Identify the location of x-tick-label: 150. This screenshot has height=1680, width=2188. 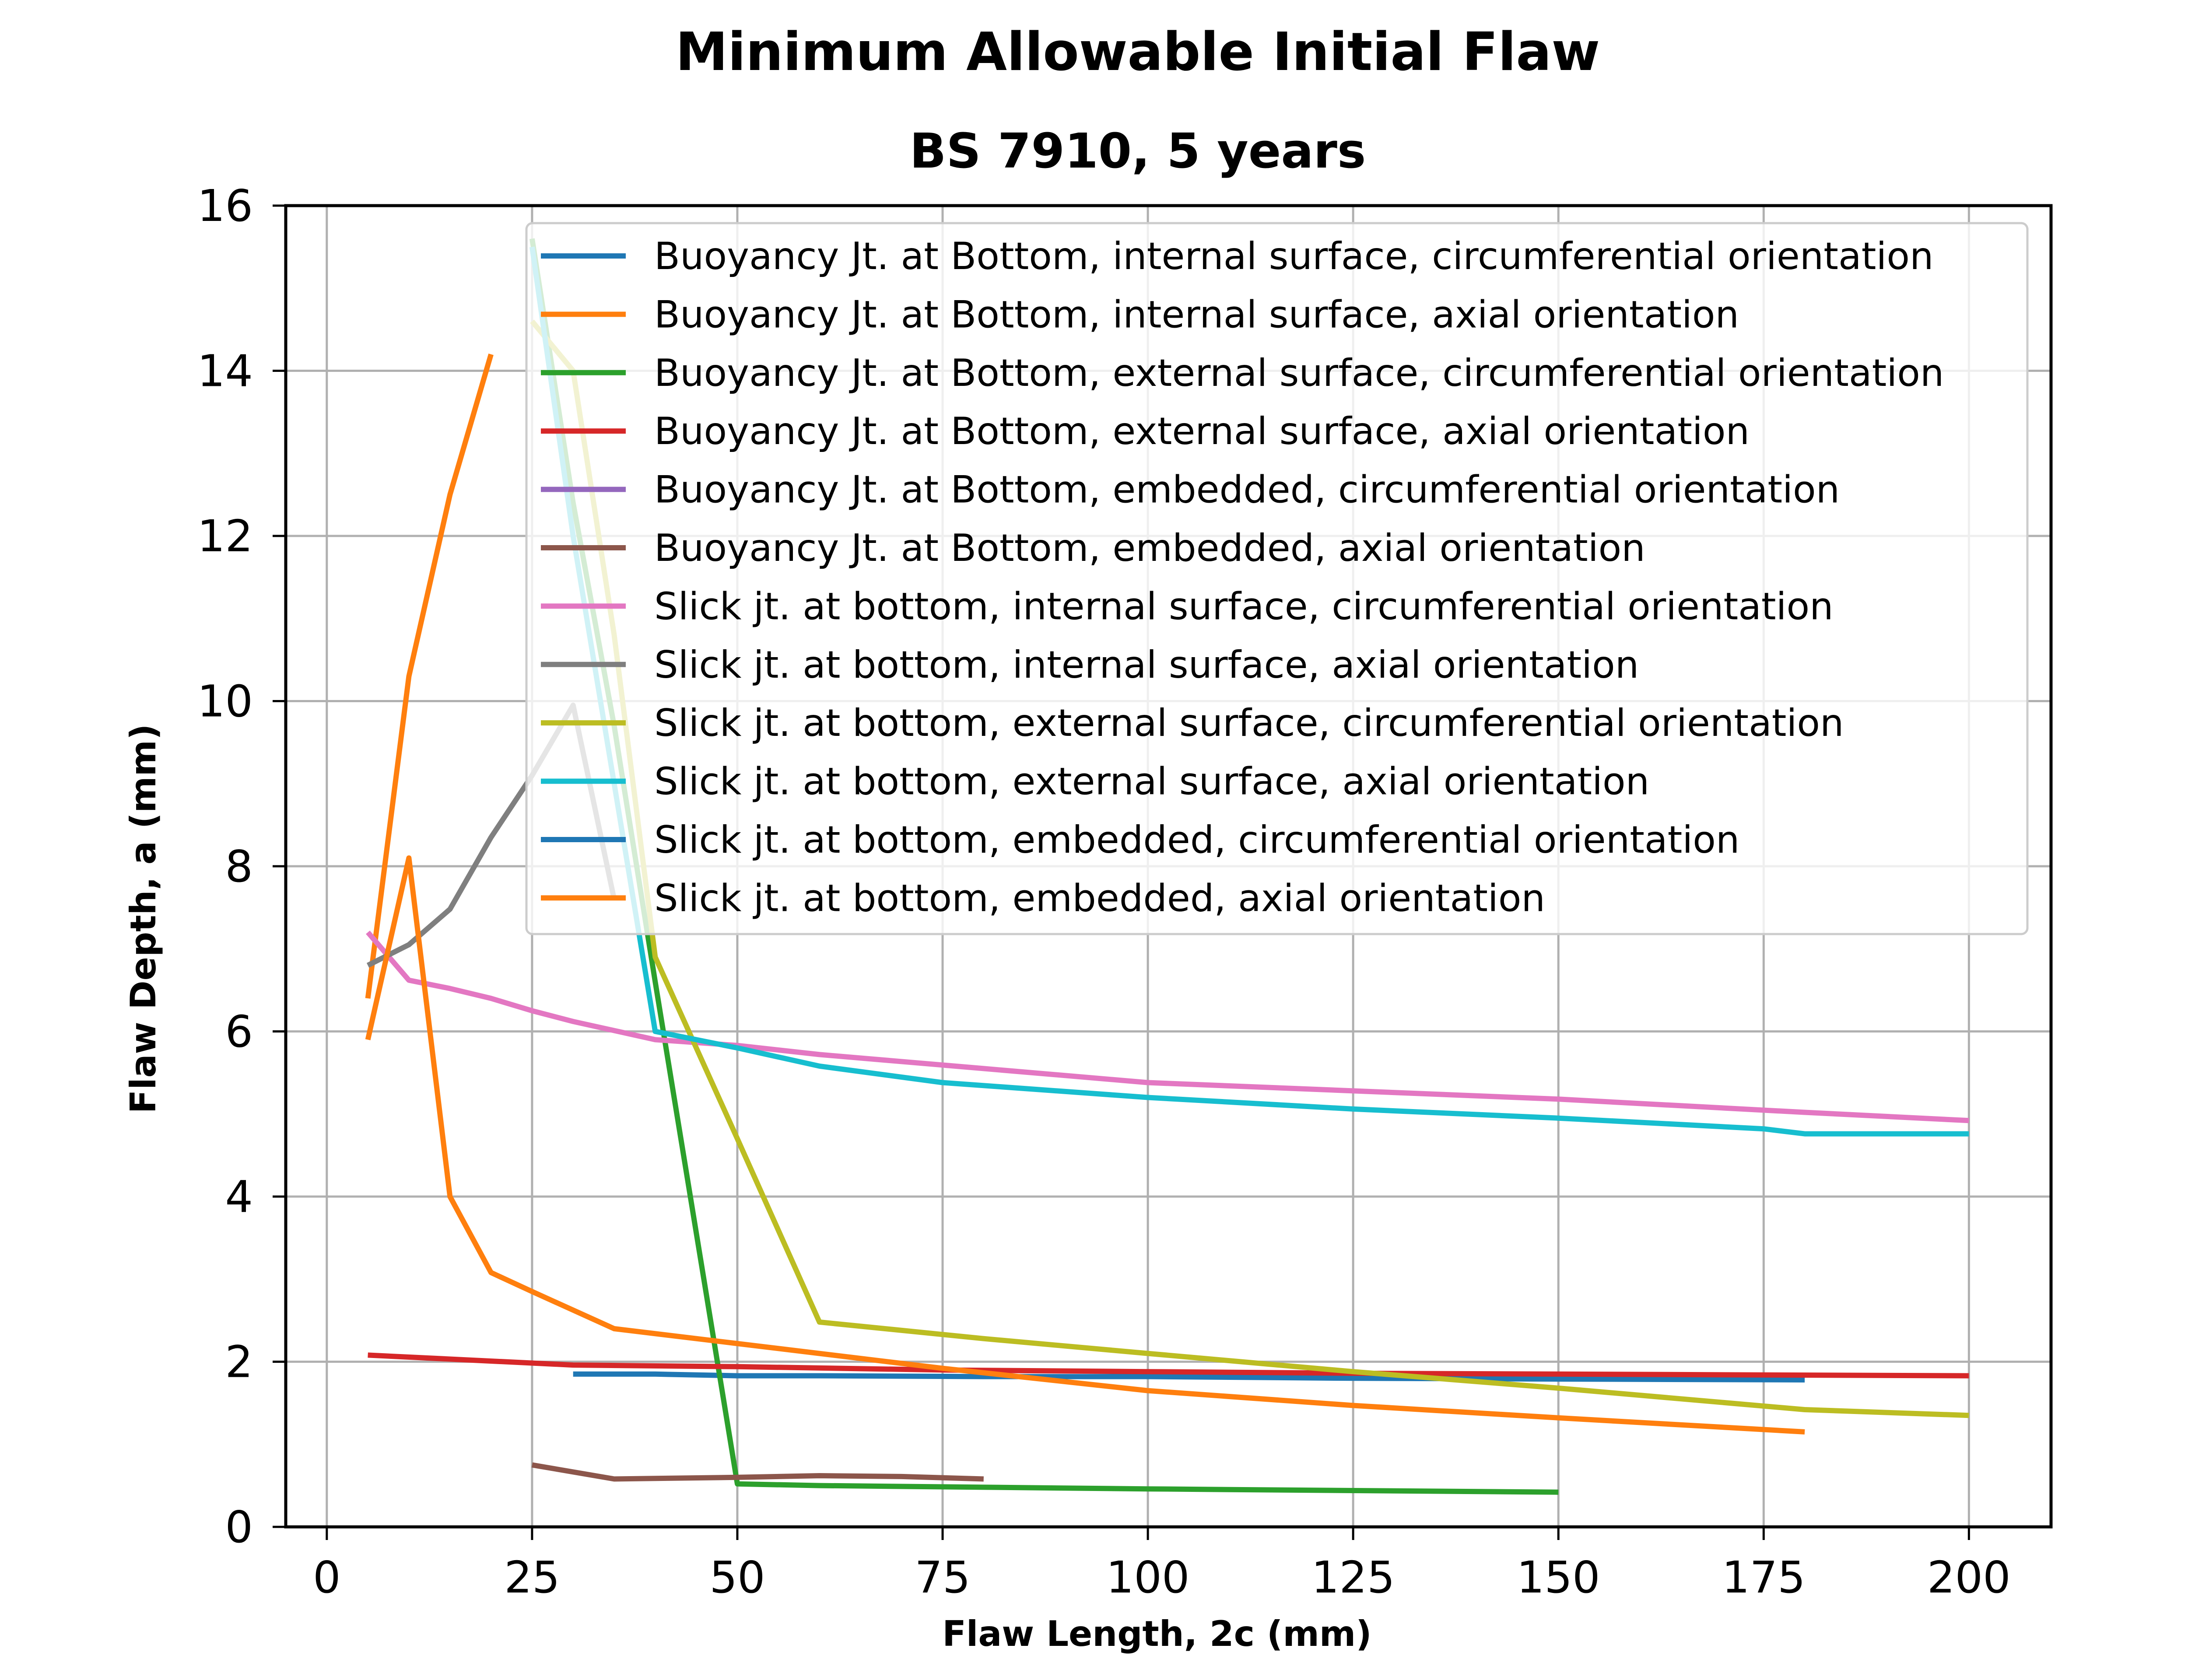
(1559, 1577).